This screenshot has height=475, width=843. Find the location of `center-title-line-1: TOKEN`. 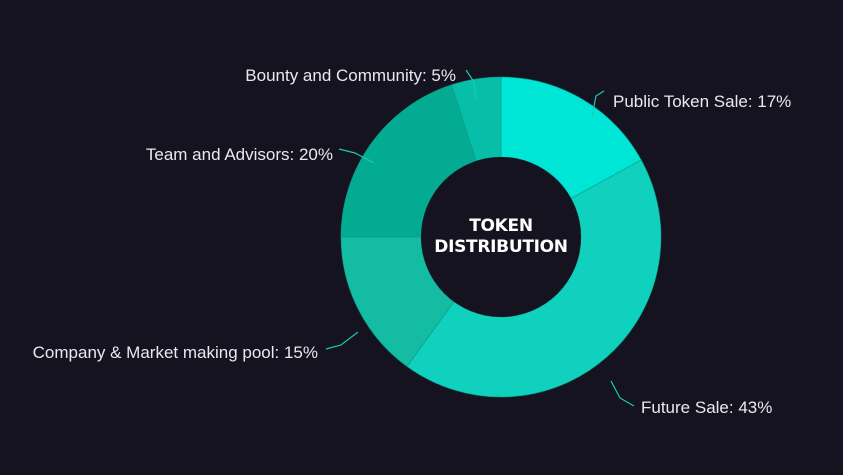

center-title-line-1: TOKEN is located at coordinates (501, 226).